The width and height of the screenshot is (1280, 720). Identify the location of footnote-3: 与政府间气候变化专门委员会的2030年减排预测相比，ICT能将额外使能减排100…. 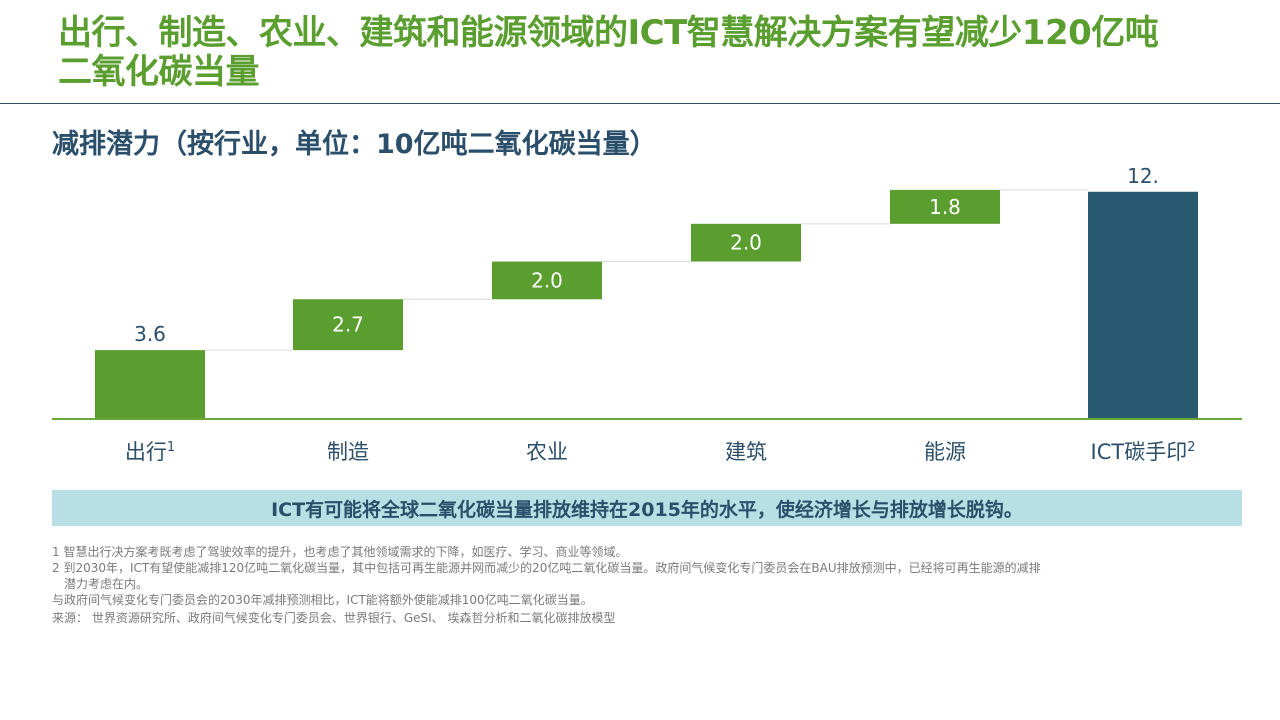
(322, 600).